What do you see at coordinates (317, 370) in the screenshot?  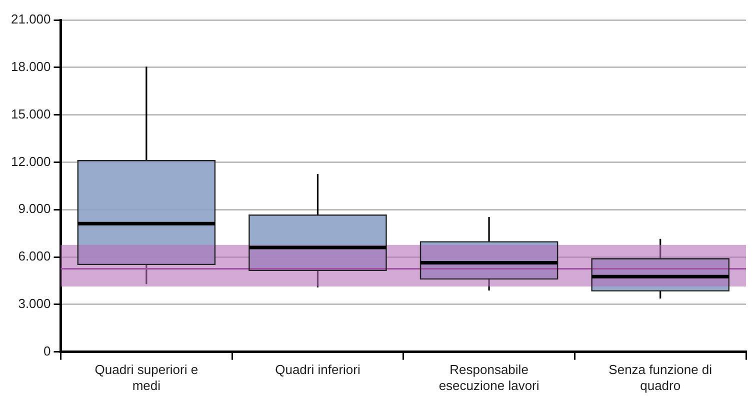 I see `x-tick-label: Quadri inferiori` at bounding box center [317, 370].